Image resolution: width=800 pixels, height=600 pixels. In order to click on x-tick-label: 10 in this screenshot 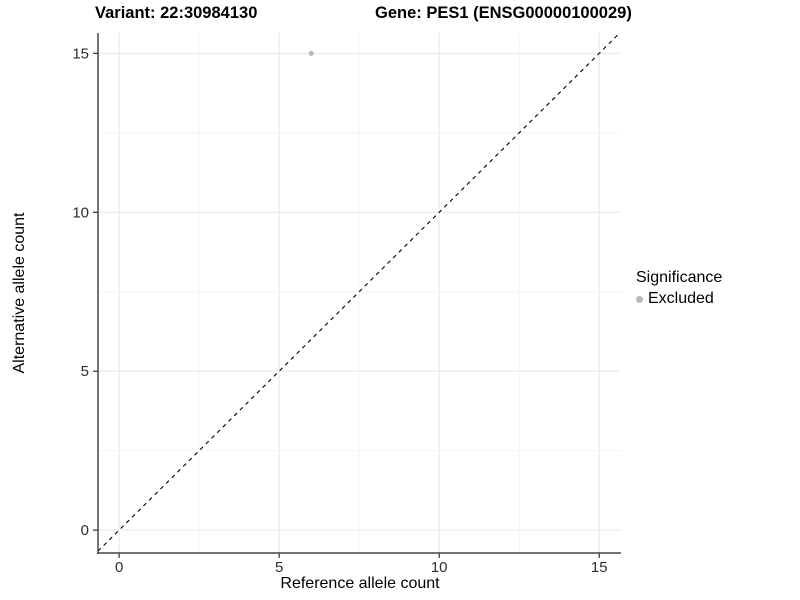, I will do `click(439, 567)`.